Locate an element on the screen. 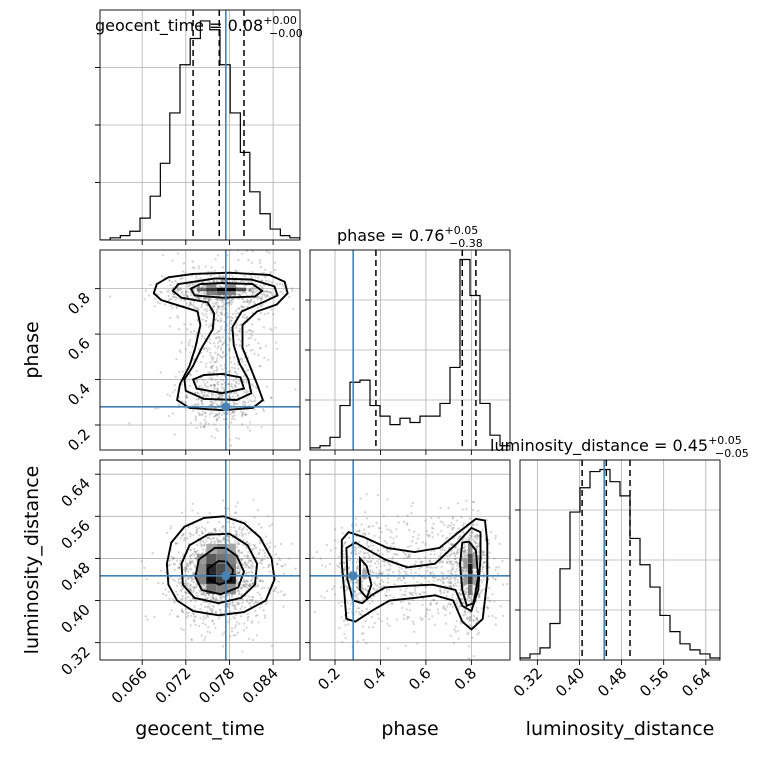 The width and height of the screenshot is (760, 760). y-tick-label-luminosity-distance: 0.64 is located at coordinates (75, 492).